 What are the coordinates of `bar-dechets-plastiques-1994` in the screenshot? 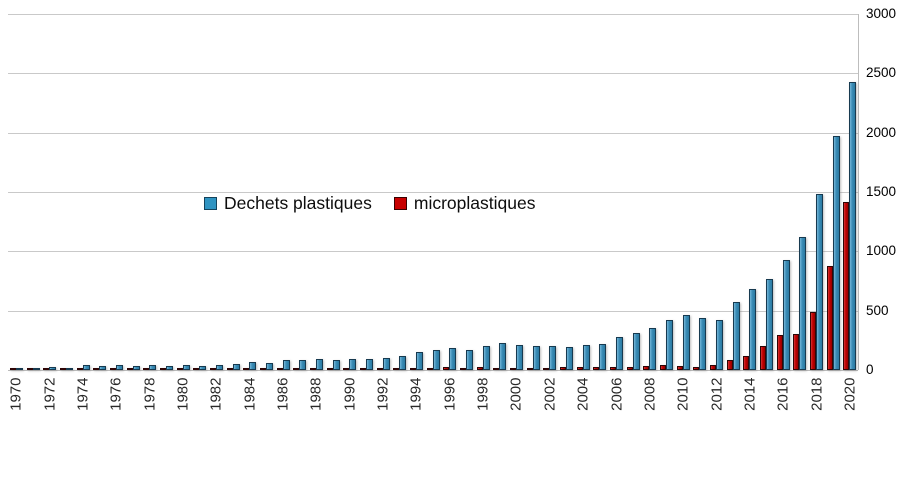 It's located at (419, 360).